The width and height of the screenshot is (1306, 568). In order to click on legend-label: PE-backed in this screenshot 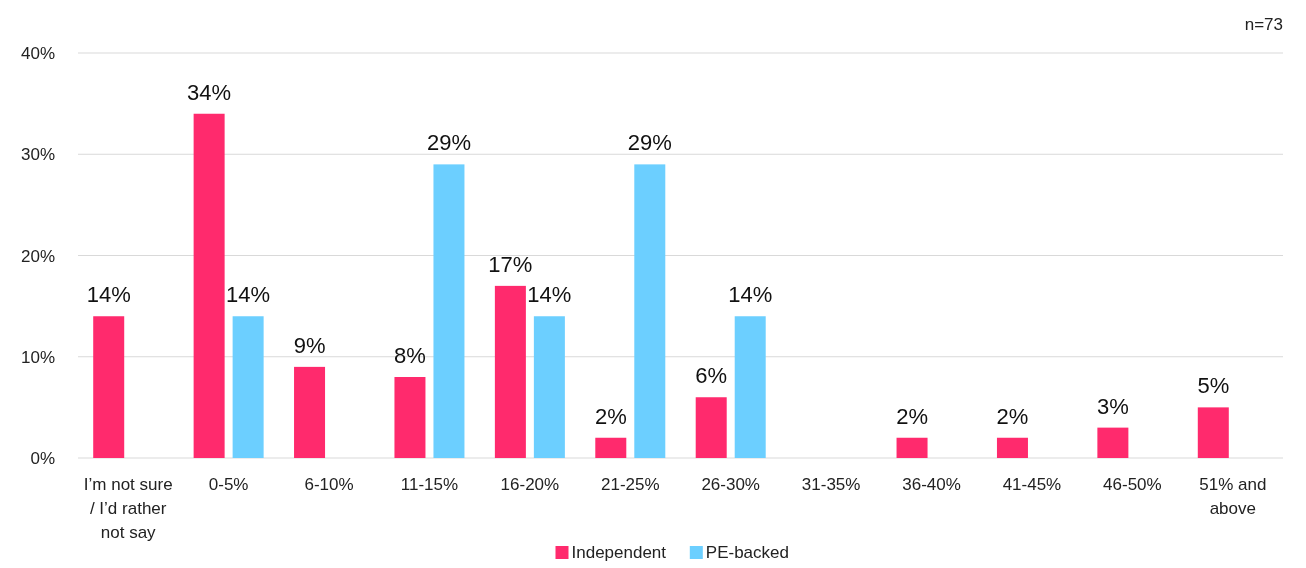, I will do `click(747, 552)`.